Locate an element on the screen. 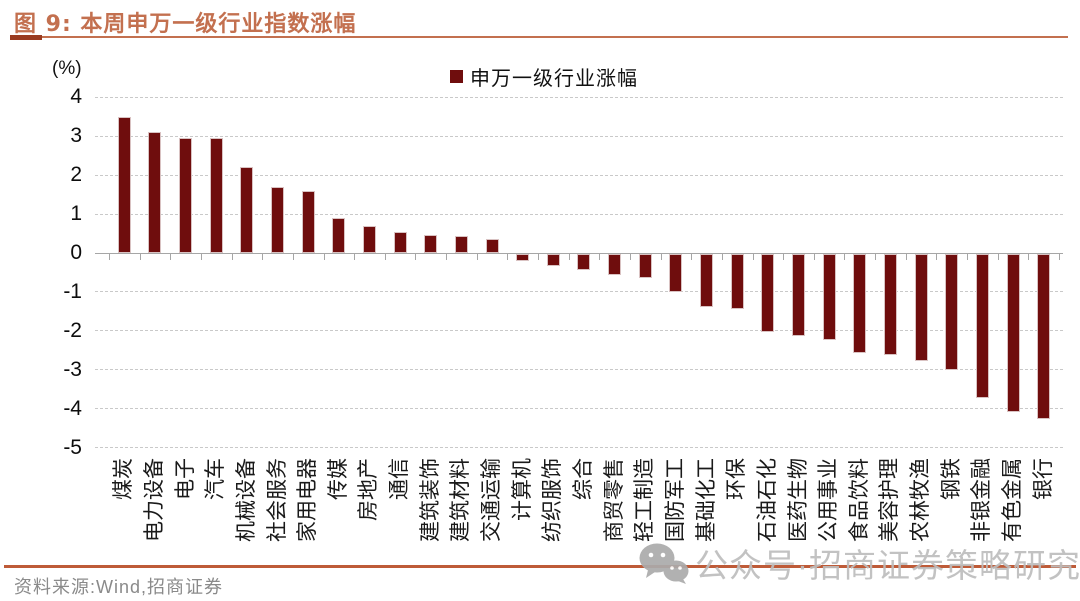 Image resolution: width=1080 pixels, height=601 pixels. x-axis-label: 电子 is located at coordinates (185, 479).